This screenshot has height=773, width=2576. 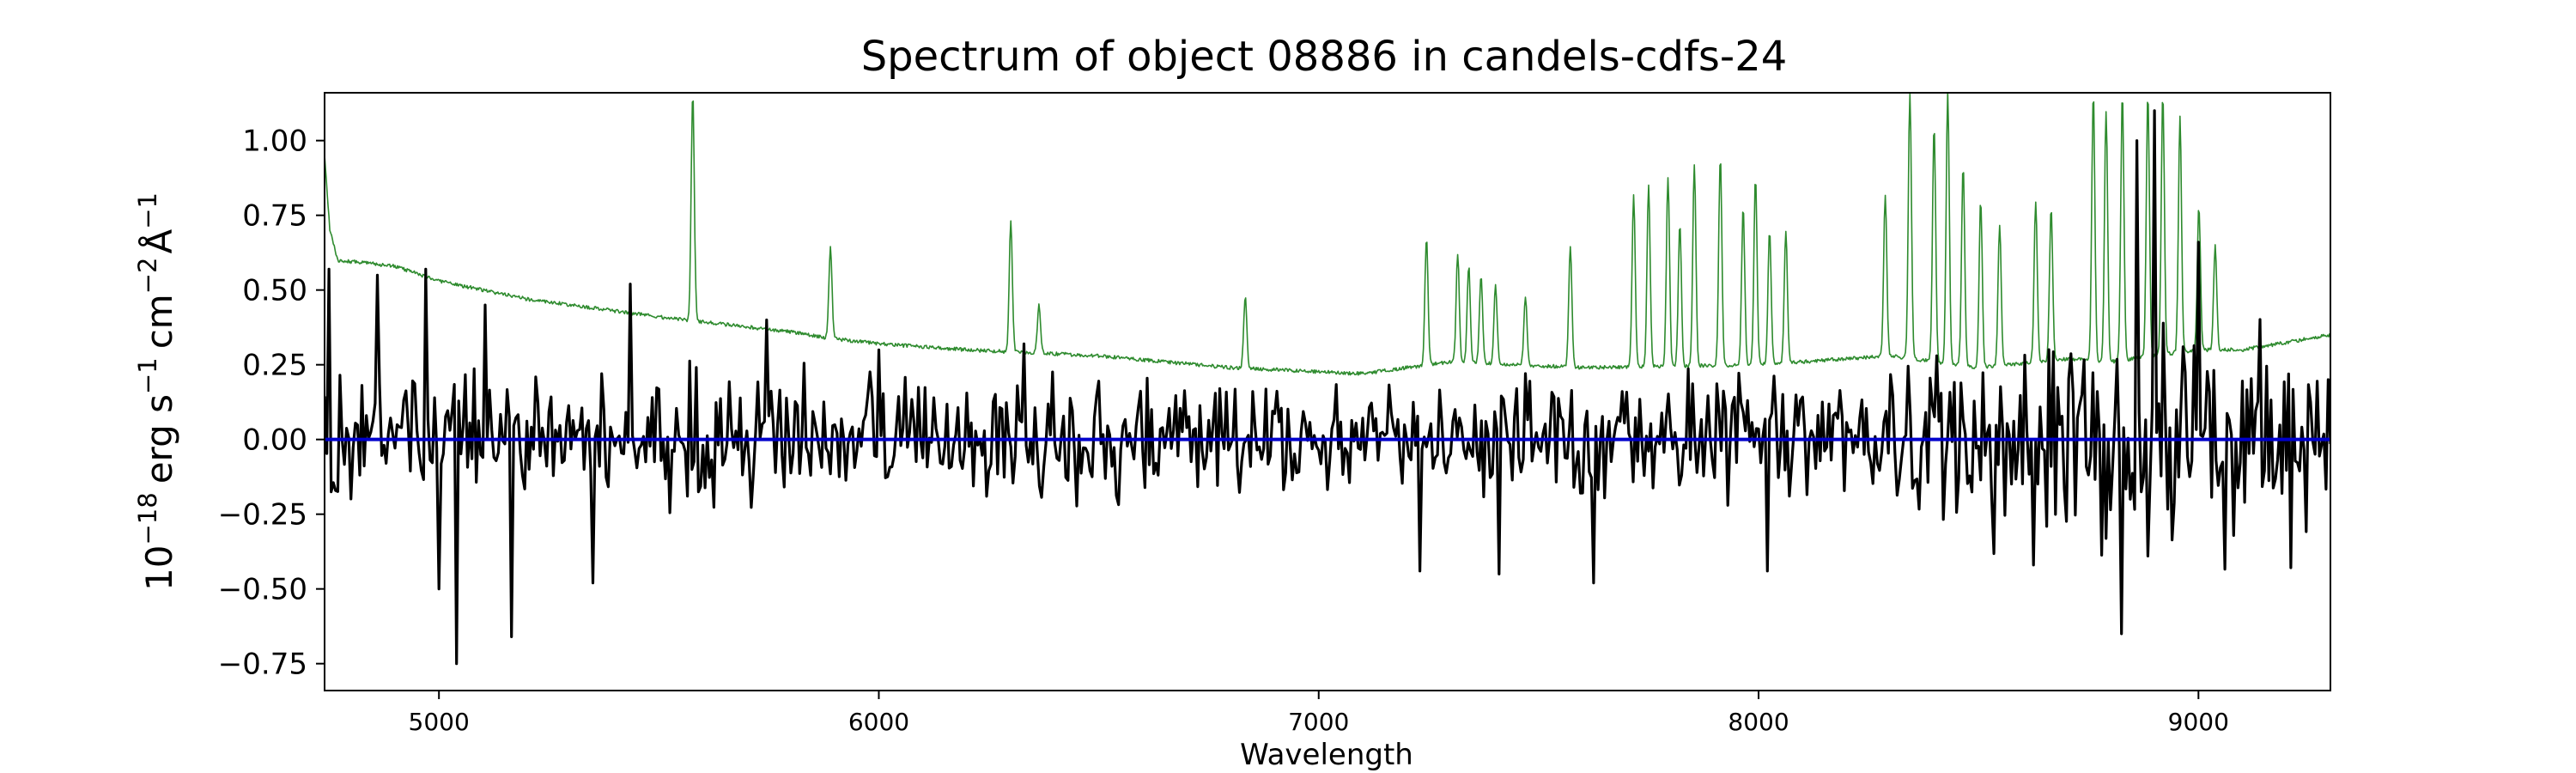 What do you see at coordinates (274, 216) in the screenshot?
I see `y-tick-label: 0.75` at bounding box center [274, 216].